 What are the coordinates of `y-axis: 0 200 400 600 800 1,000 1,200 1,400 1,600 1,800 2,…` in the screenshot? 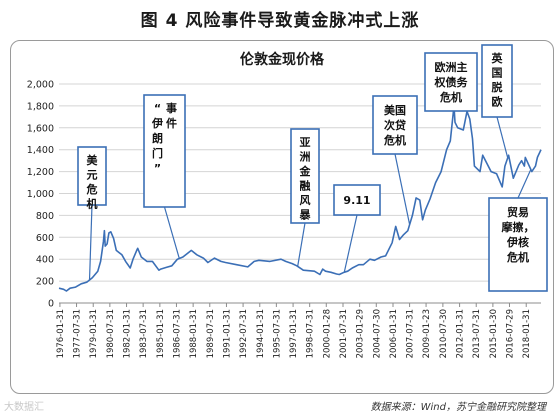 It's located at (40, 195).